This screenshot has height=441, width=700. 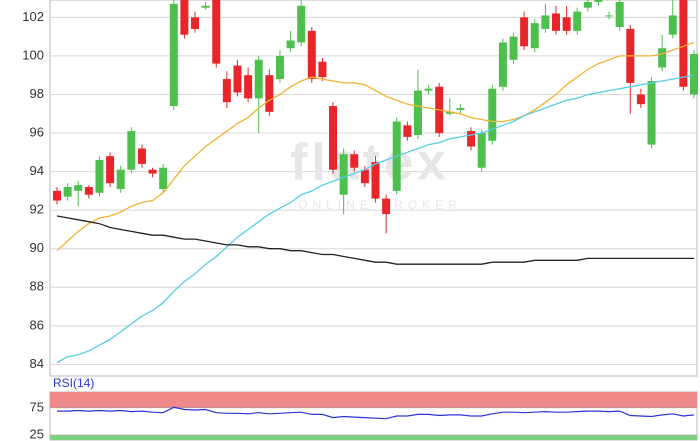 What do you see at coordinates (33, 16) in the screenshot?
I see `y-tick-label: 102` at bounding box center [33, 16].